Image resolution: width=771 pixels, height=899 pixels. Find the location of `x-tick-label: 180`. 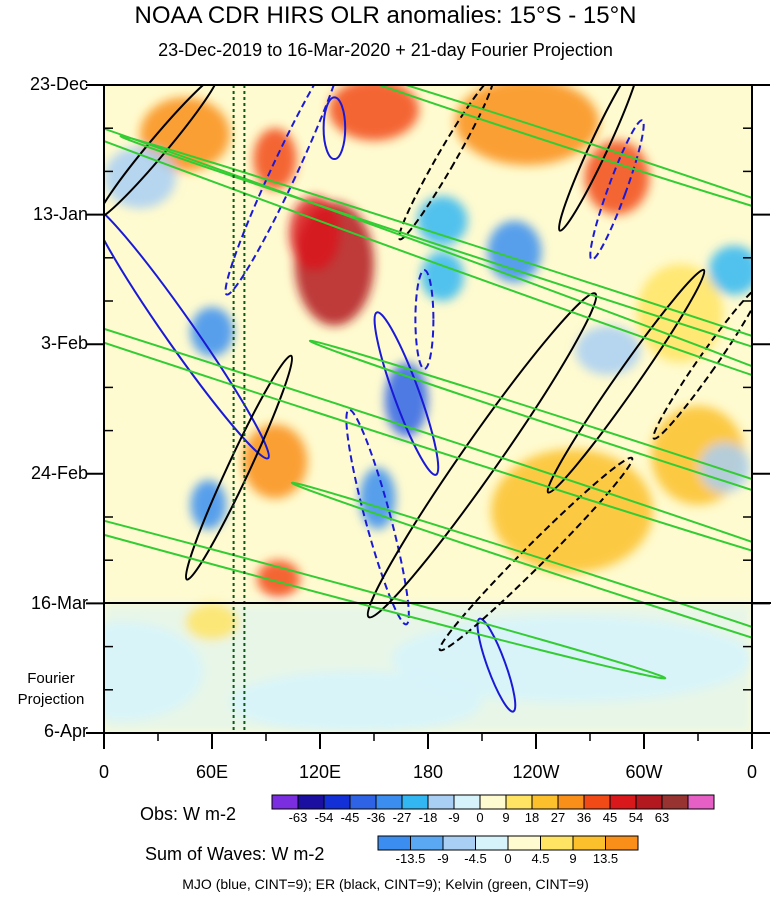

x-tick-label: 180 is located at coordinates (428, 772).